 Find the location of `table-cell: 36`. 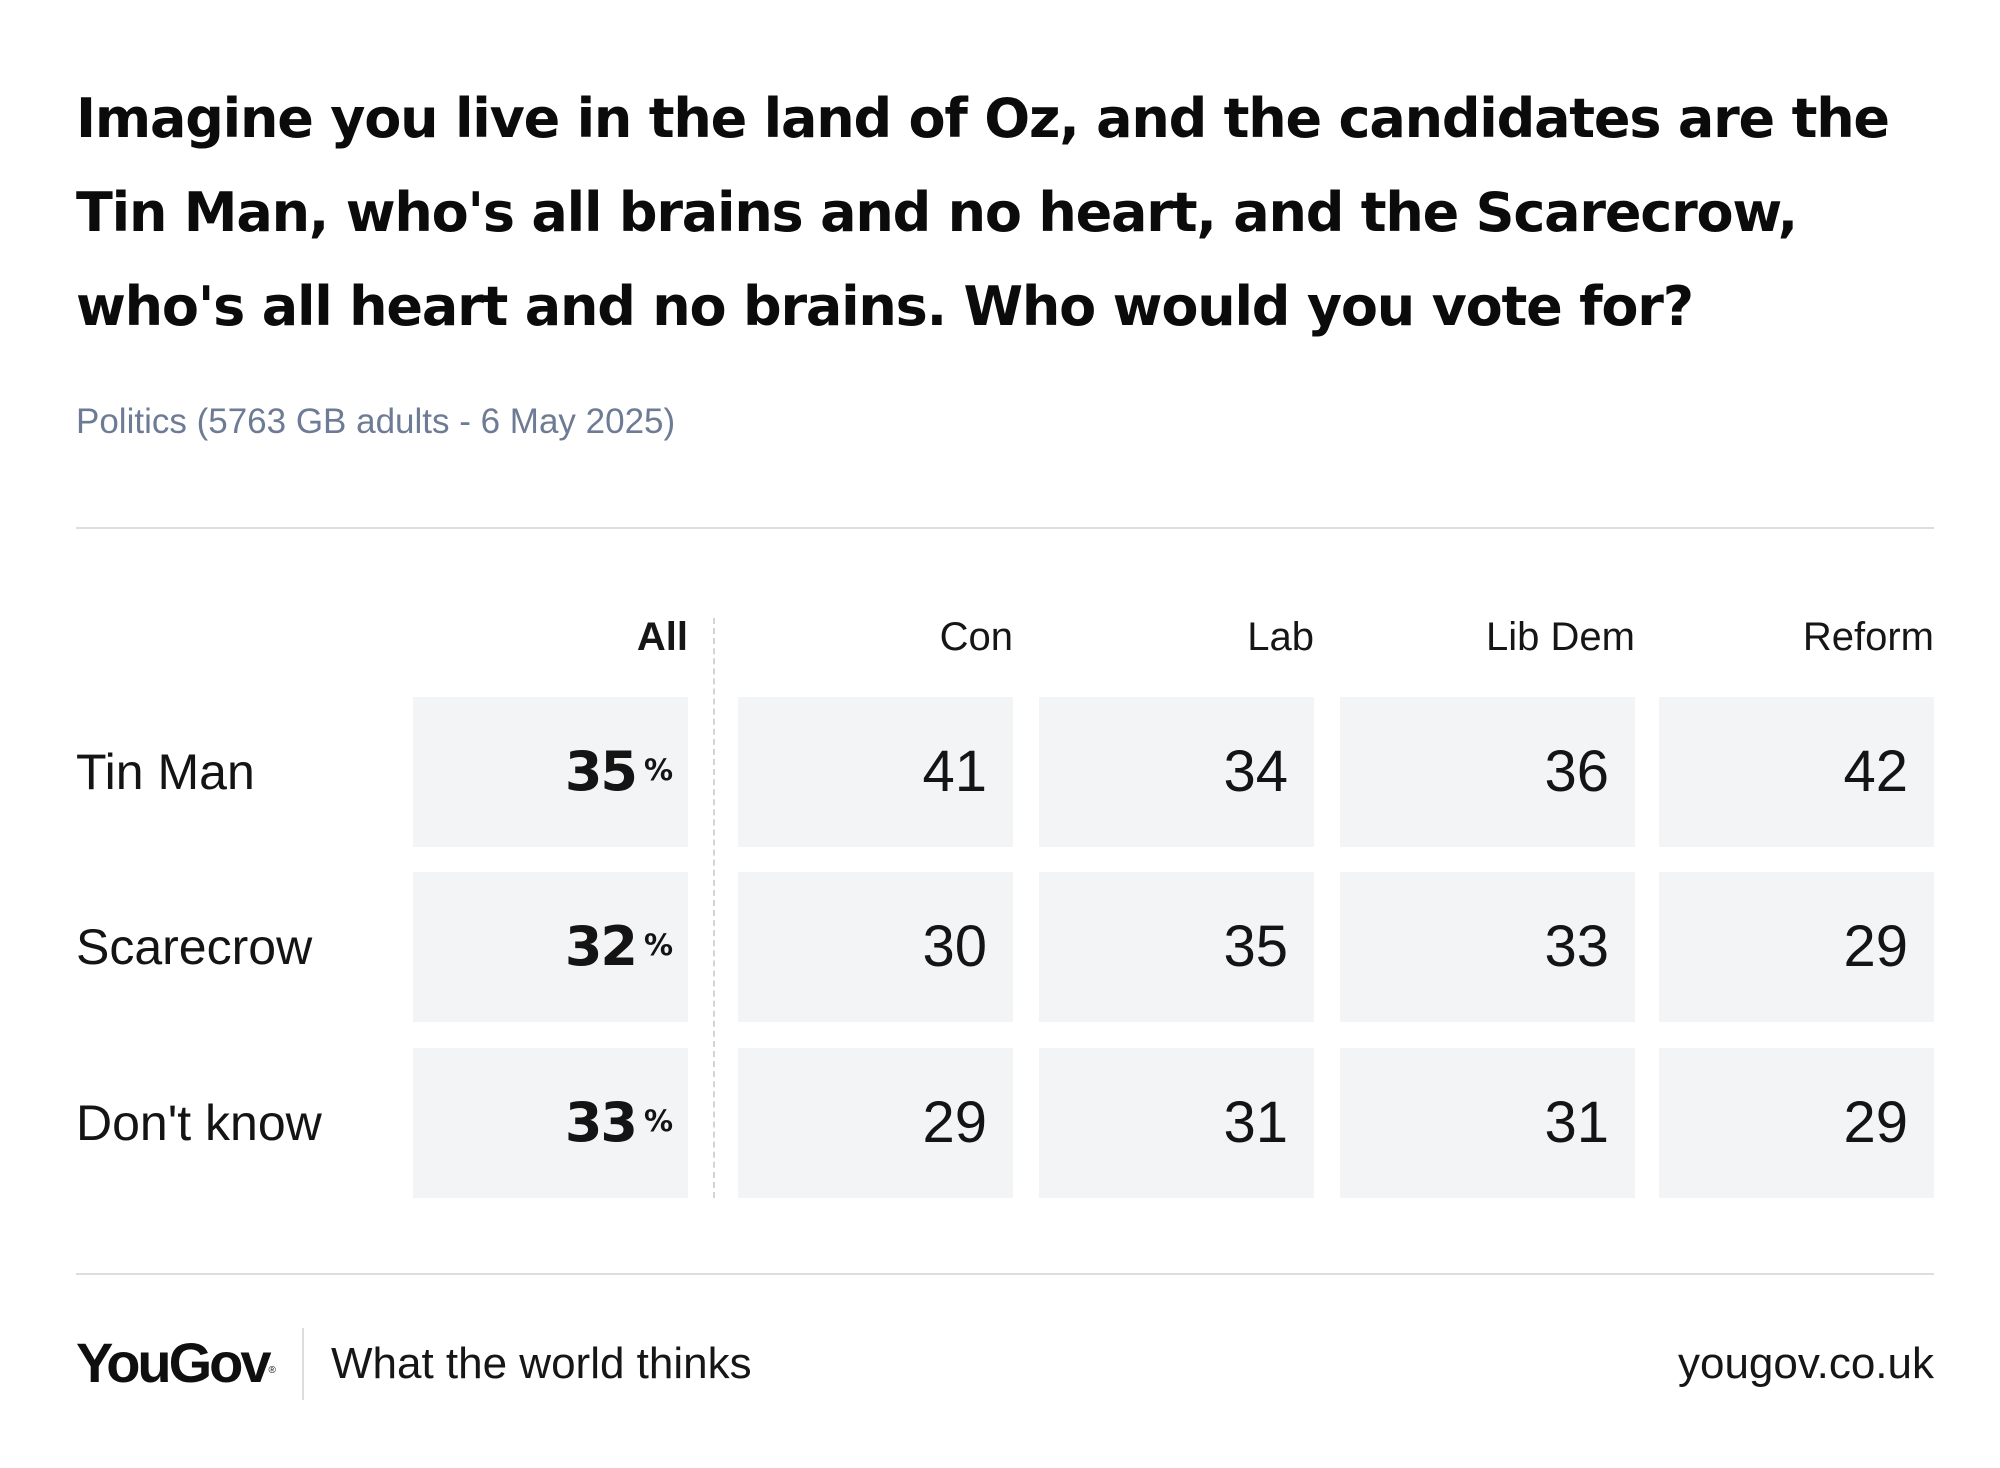

table-cell: 36 is located at coordinates (1487, 772).